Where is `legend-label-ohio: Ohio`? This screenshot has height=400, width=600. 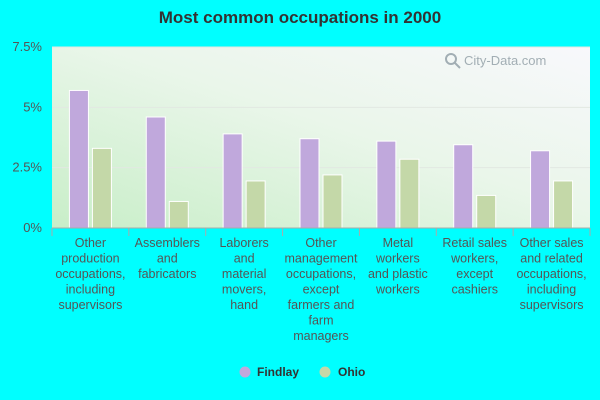 legend-label-ohio: Ohio is located at coordinates (351, 372).